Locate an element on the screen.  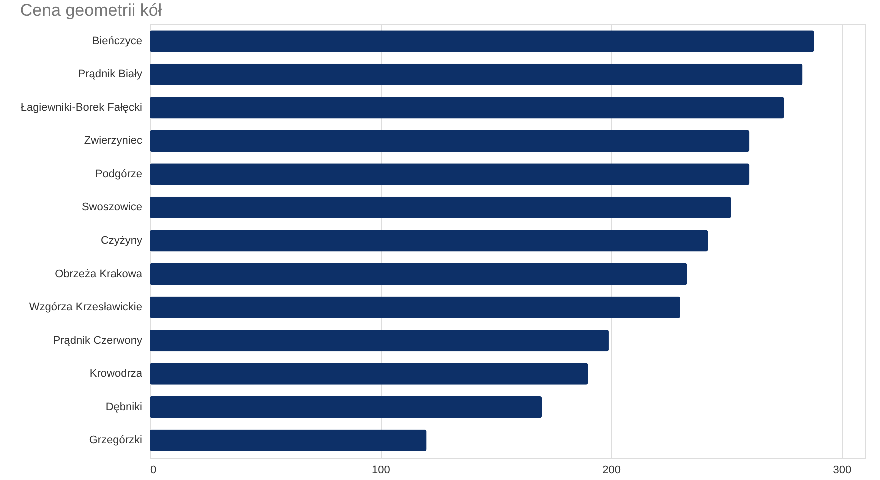
y-tick-label: Obrzeża Krakowa is located at coordinates (99, 274).